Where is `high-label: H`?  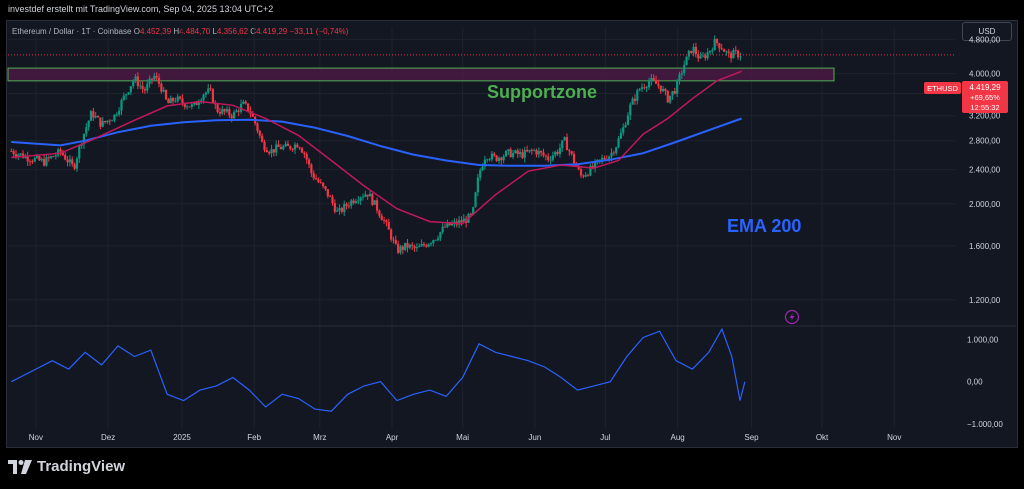
high-label: H is located at coordinates (176, 31).